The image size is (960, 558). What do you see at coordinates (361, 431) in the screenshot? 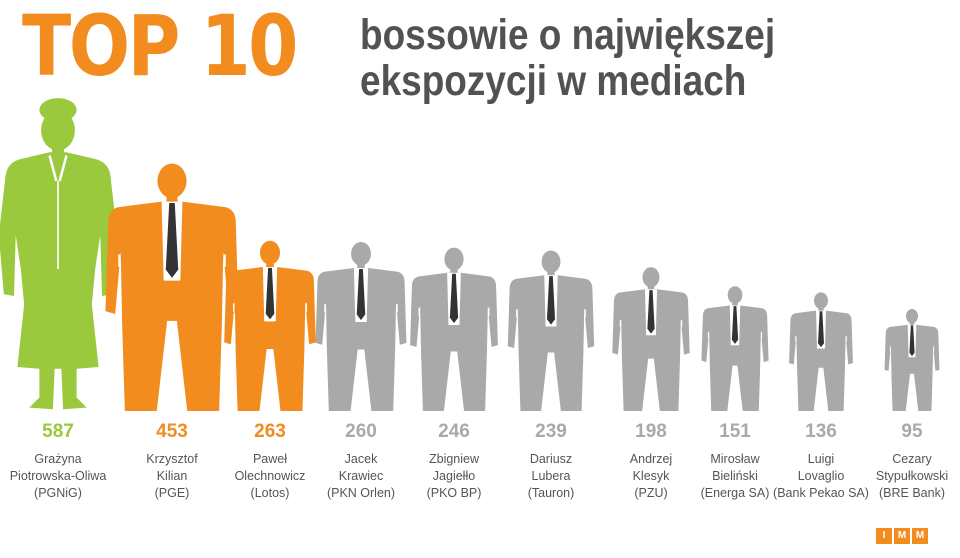
I see `value-label-4: 260` at bounding box center [361, 431].